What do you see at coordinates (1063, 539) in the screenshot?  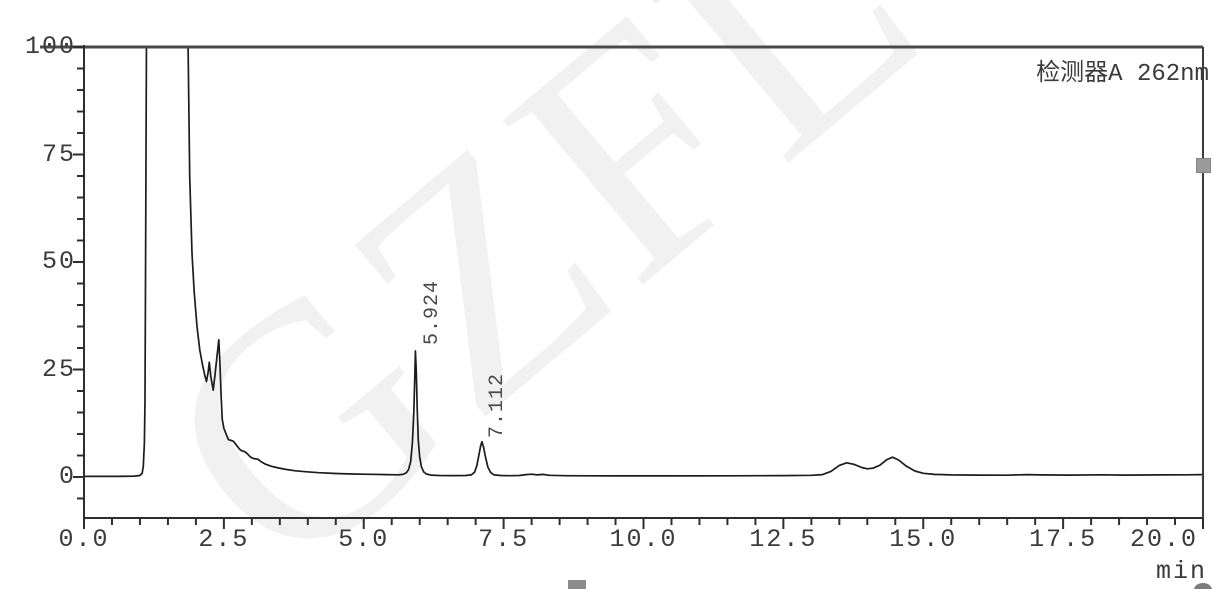 I see `x-tick-label: 17.5` at bounding box center [1063, 539].